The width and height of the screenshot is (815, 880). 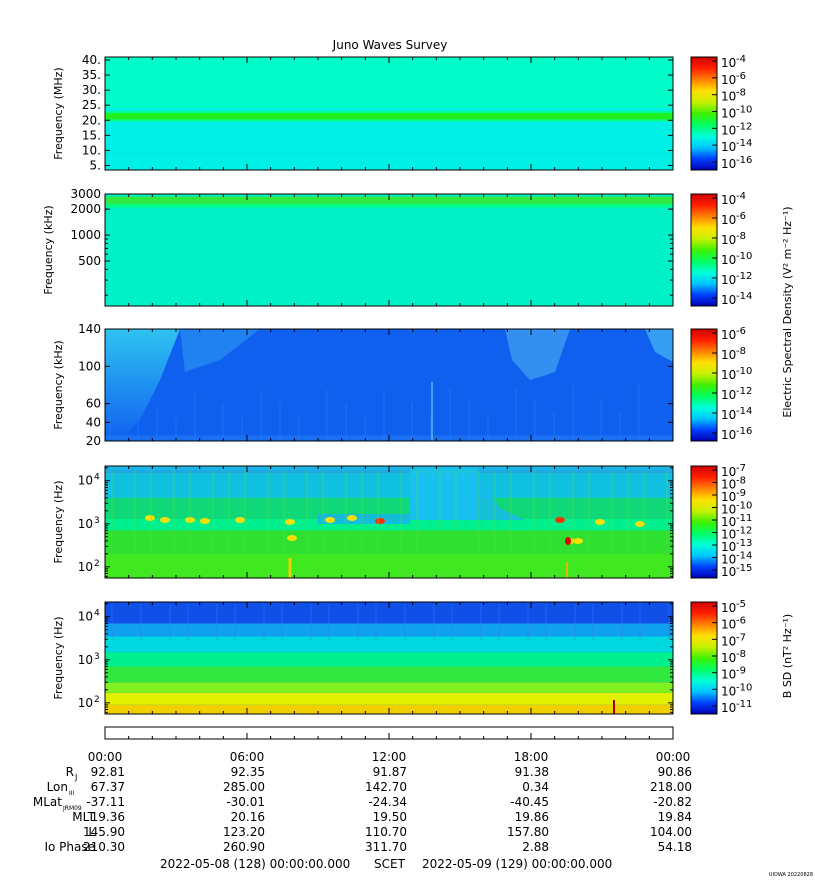 What do you see at coordinates (72, 793) in the screenshot?
I see `ephemeris-label-subscript: III` at bounding box center [72, 793].